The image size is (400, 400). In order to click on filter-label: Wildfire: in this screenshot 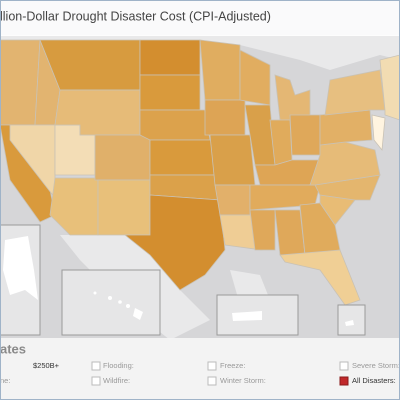, I will do `click(116, 380)`.